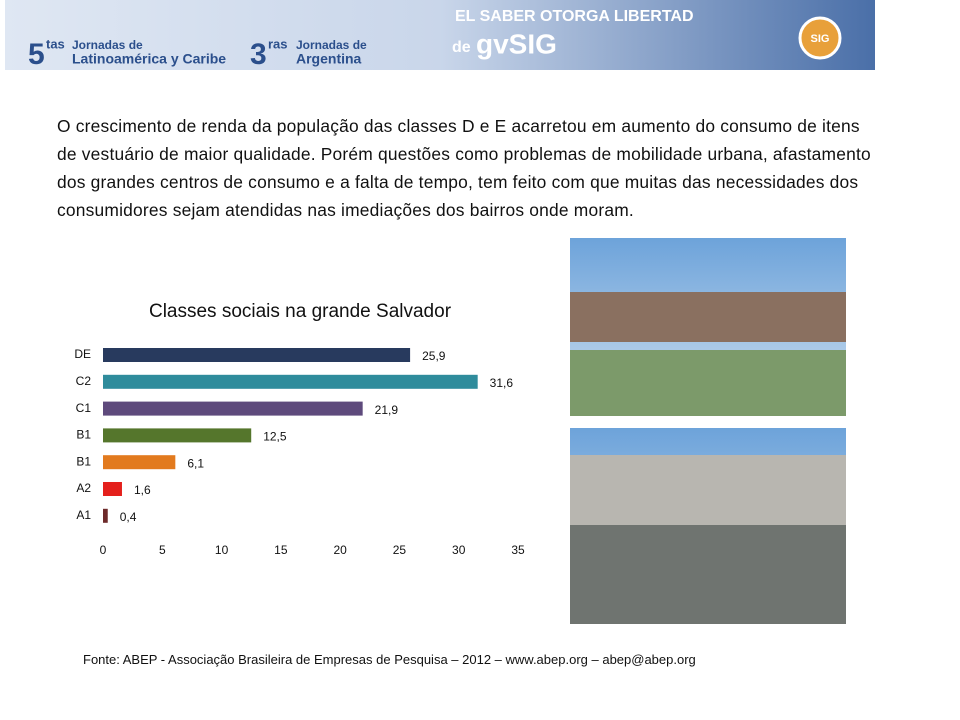 This screenshot has height=720, width=960. I want to click on y-tick-label: A2, so click(83, 488).